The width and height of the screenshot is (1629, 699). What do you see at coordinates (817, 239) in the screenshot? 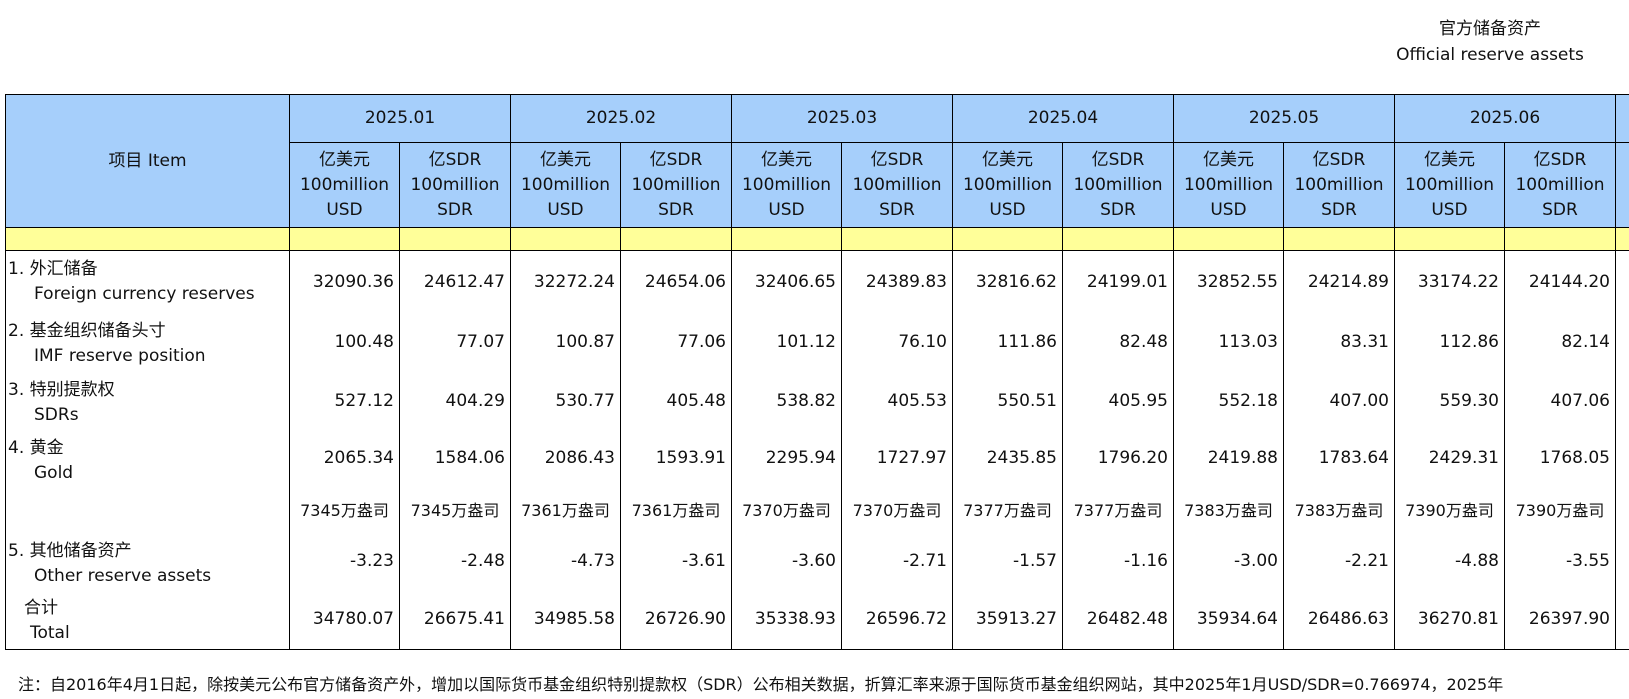
I see `spacer-row` at bounding box center [817, 239].